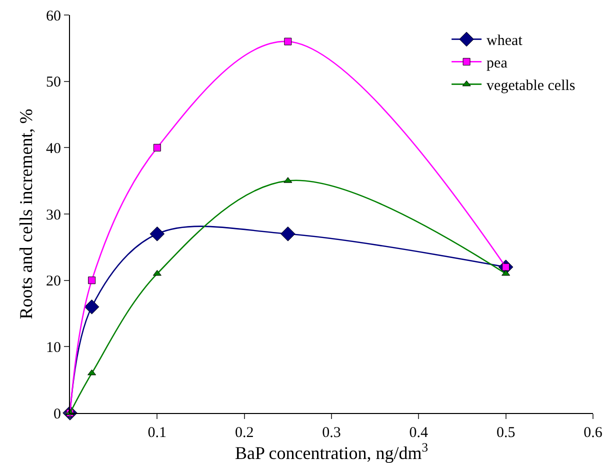 The height and width of the screenshot is (463, 608). I want to click on x-tick-label: 0.4, so click(419, 433).